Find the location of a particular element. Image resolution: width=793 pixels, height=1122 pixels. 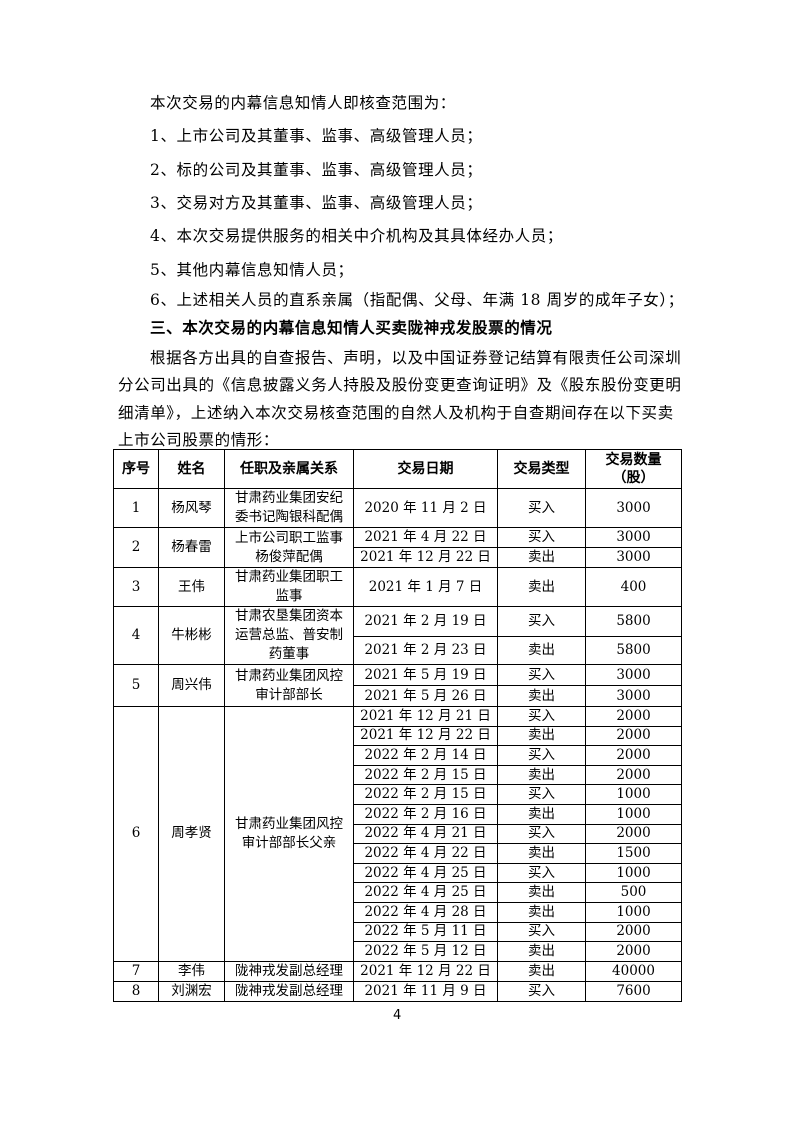

trade-date: 2022 年 2 月 16 日 is located at coordinates (425, 814).